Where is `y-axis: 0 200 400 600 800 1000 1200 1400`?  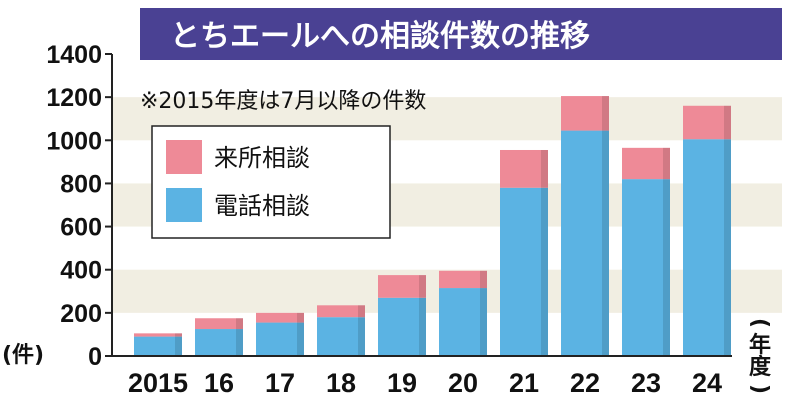
y-axis: 0 200 400 600 800 1000 1200 1400 is located at coordinates (79, 206).